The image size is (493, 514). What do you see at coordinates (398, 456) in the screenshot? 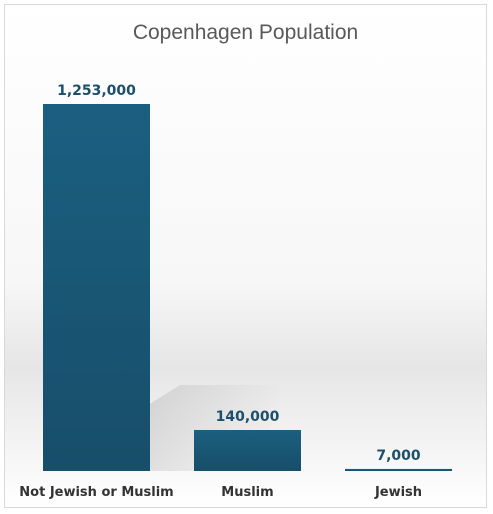
I see `data-label: 7,000` at bounding box center [398, 456].